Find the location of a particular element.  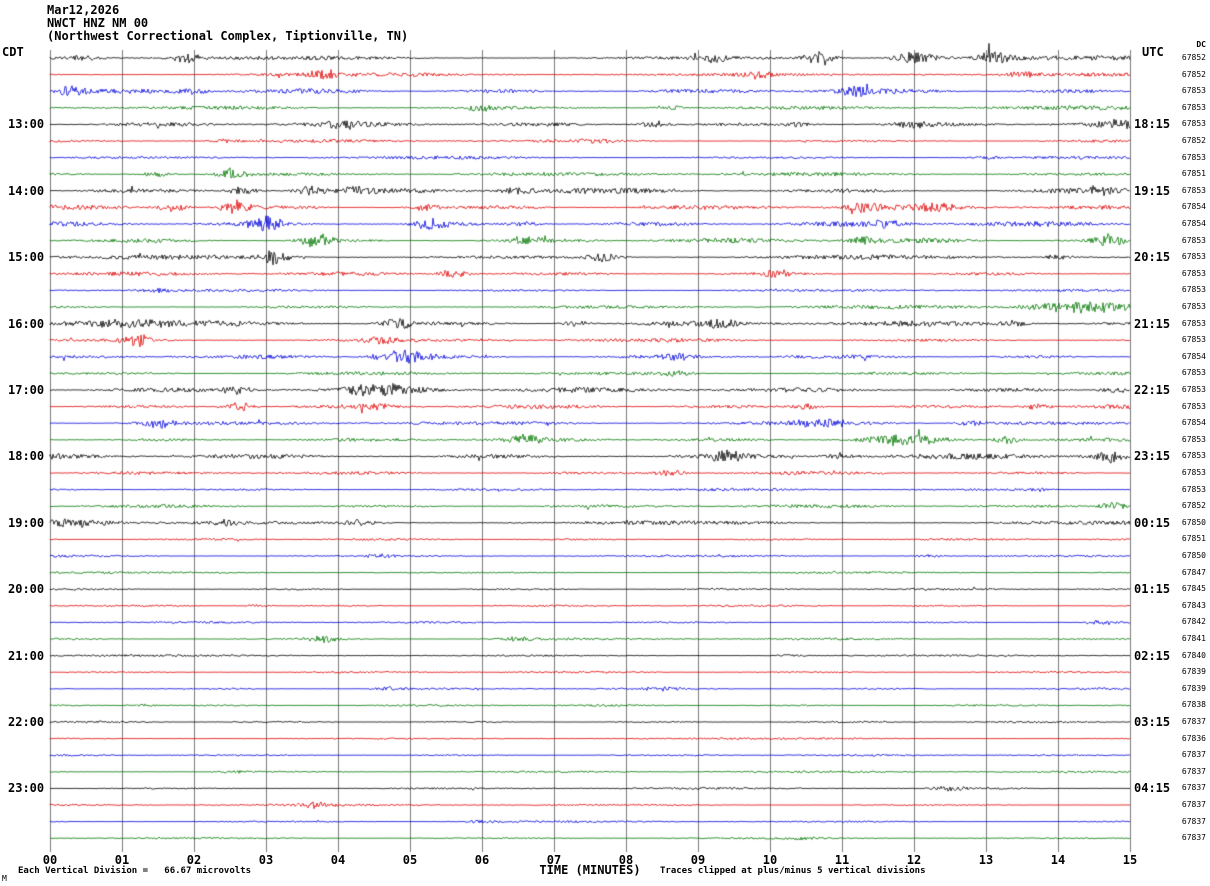

utc-hour-label: 20:15 is located at coordinates (1152, 257).